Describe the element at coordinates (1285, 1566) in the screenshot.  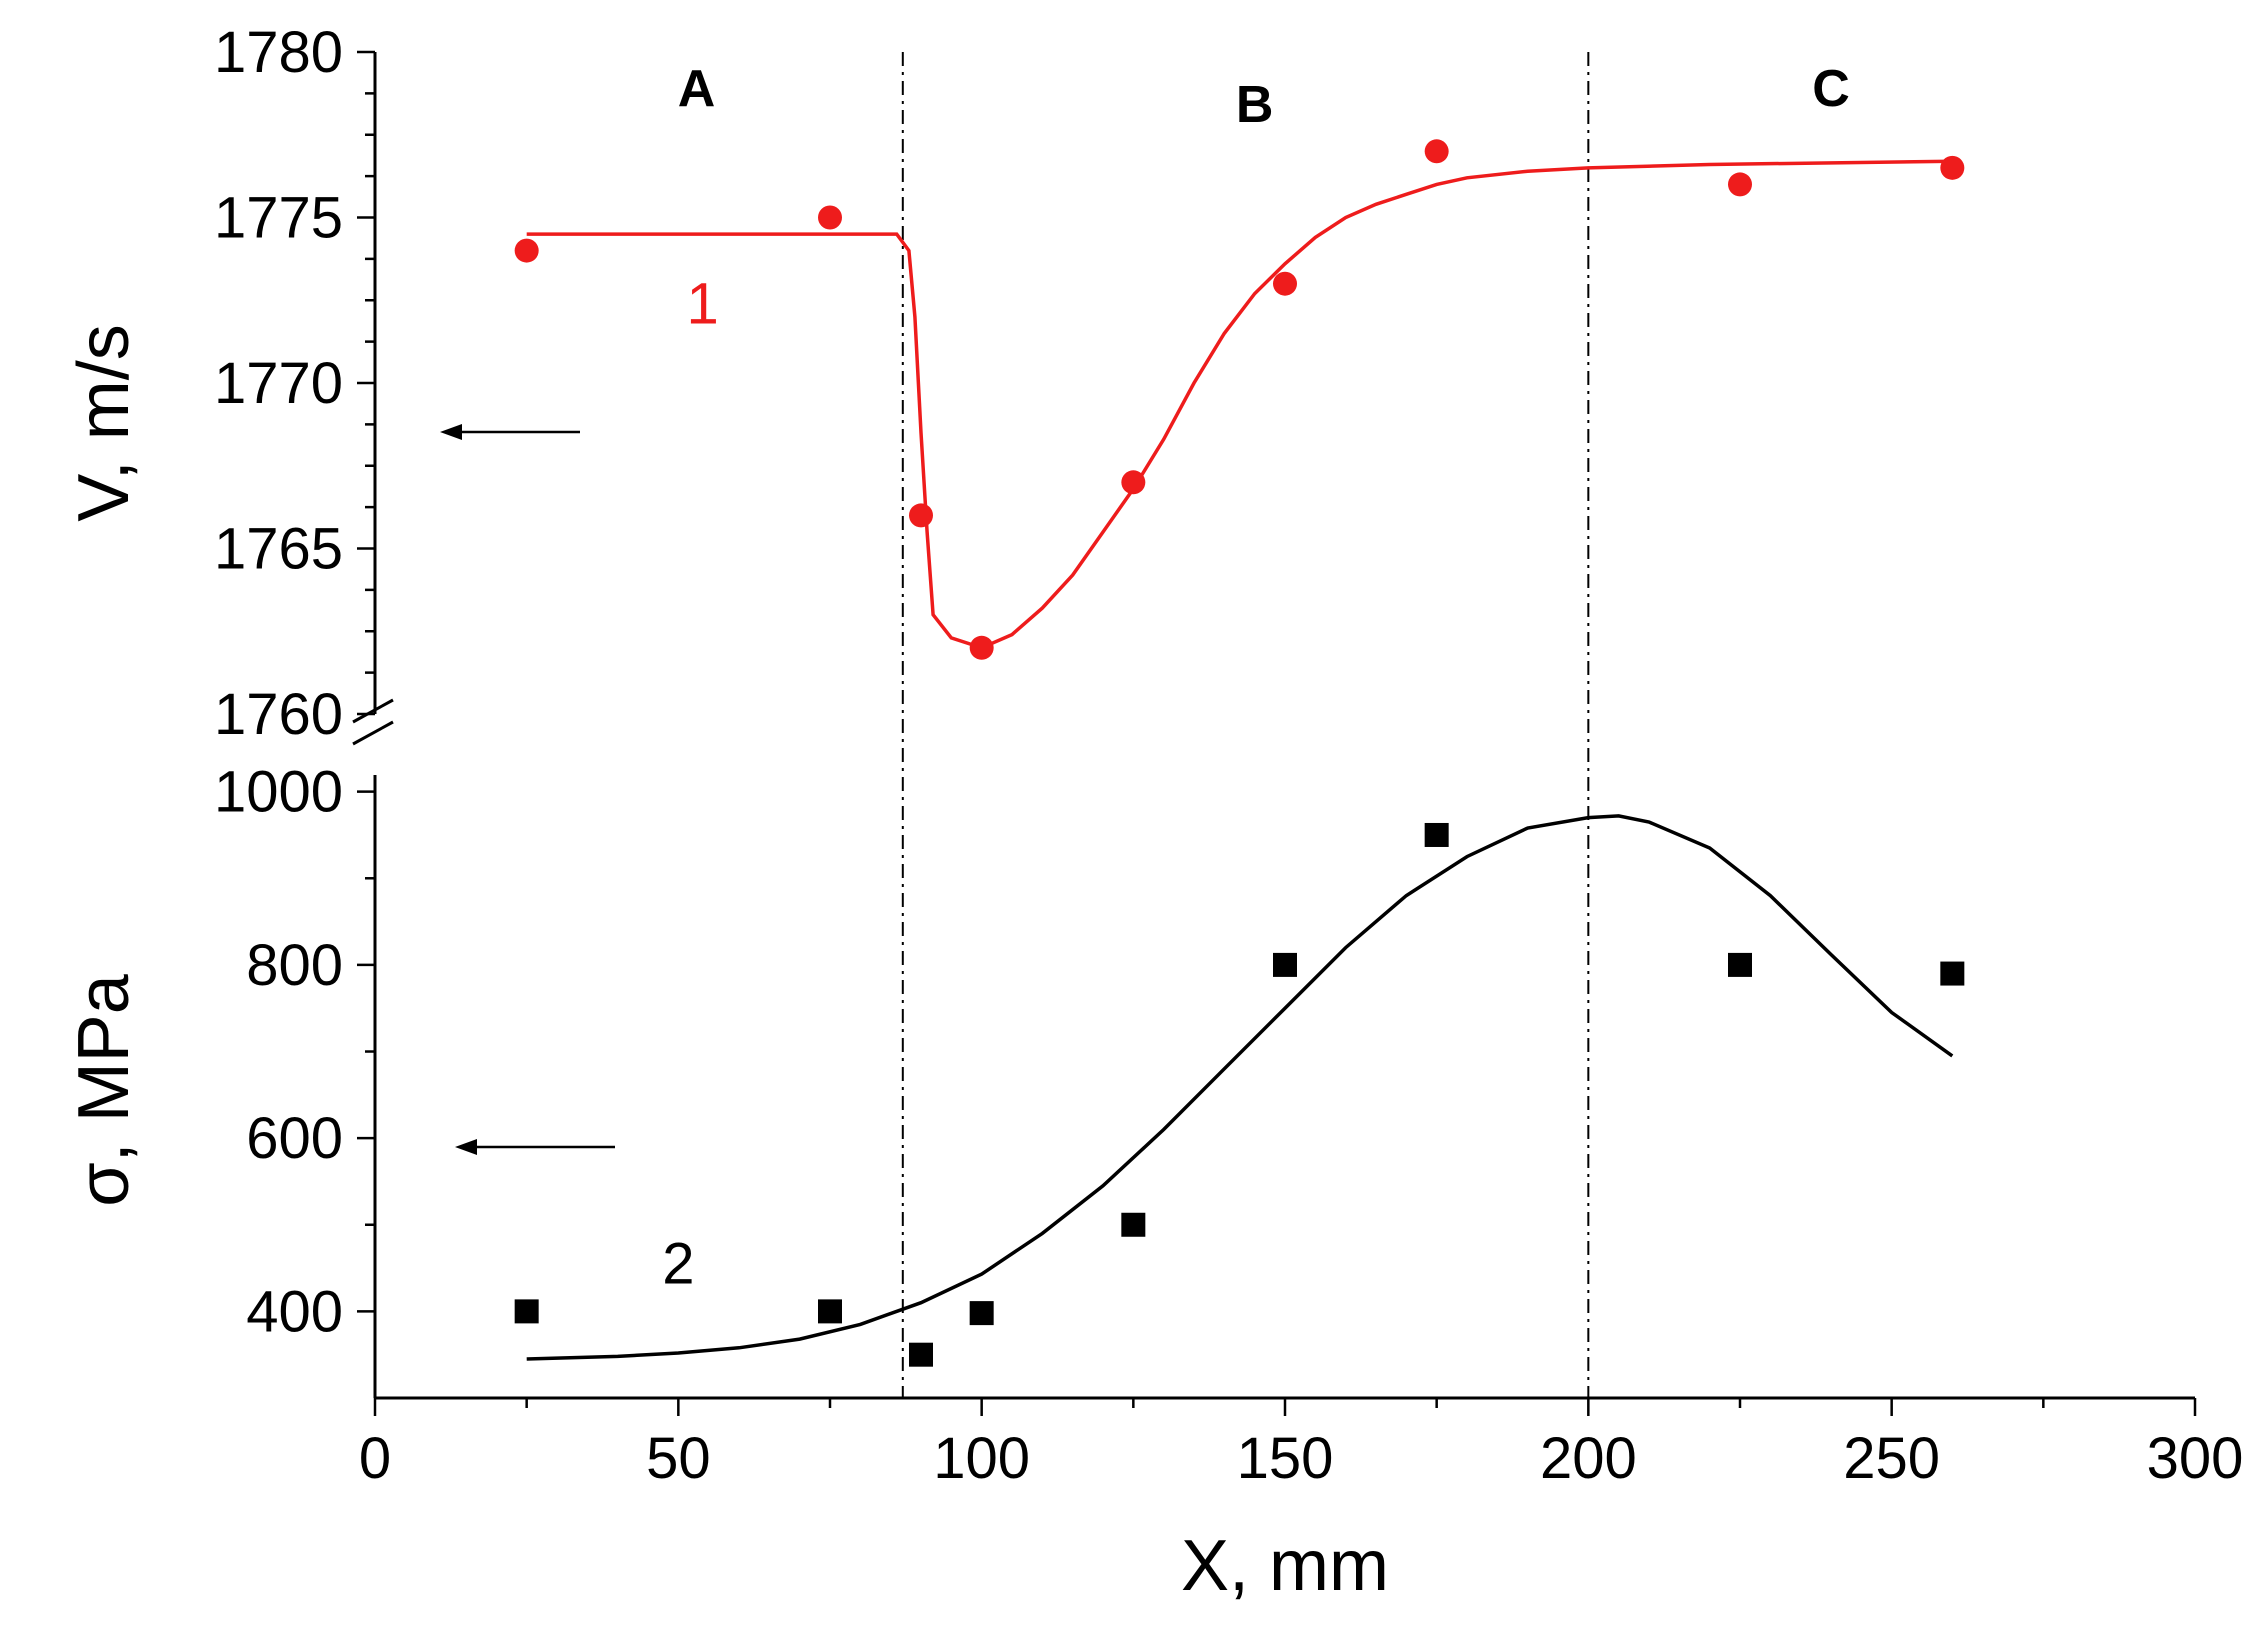
I see `x-axis-title: X, mm` at that location.